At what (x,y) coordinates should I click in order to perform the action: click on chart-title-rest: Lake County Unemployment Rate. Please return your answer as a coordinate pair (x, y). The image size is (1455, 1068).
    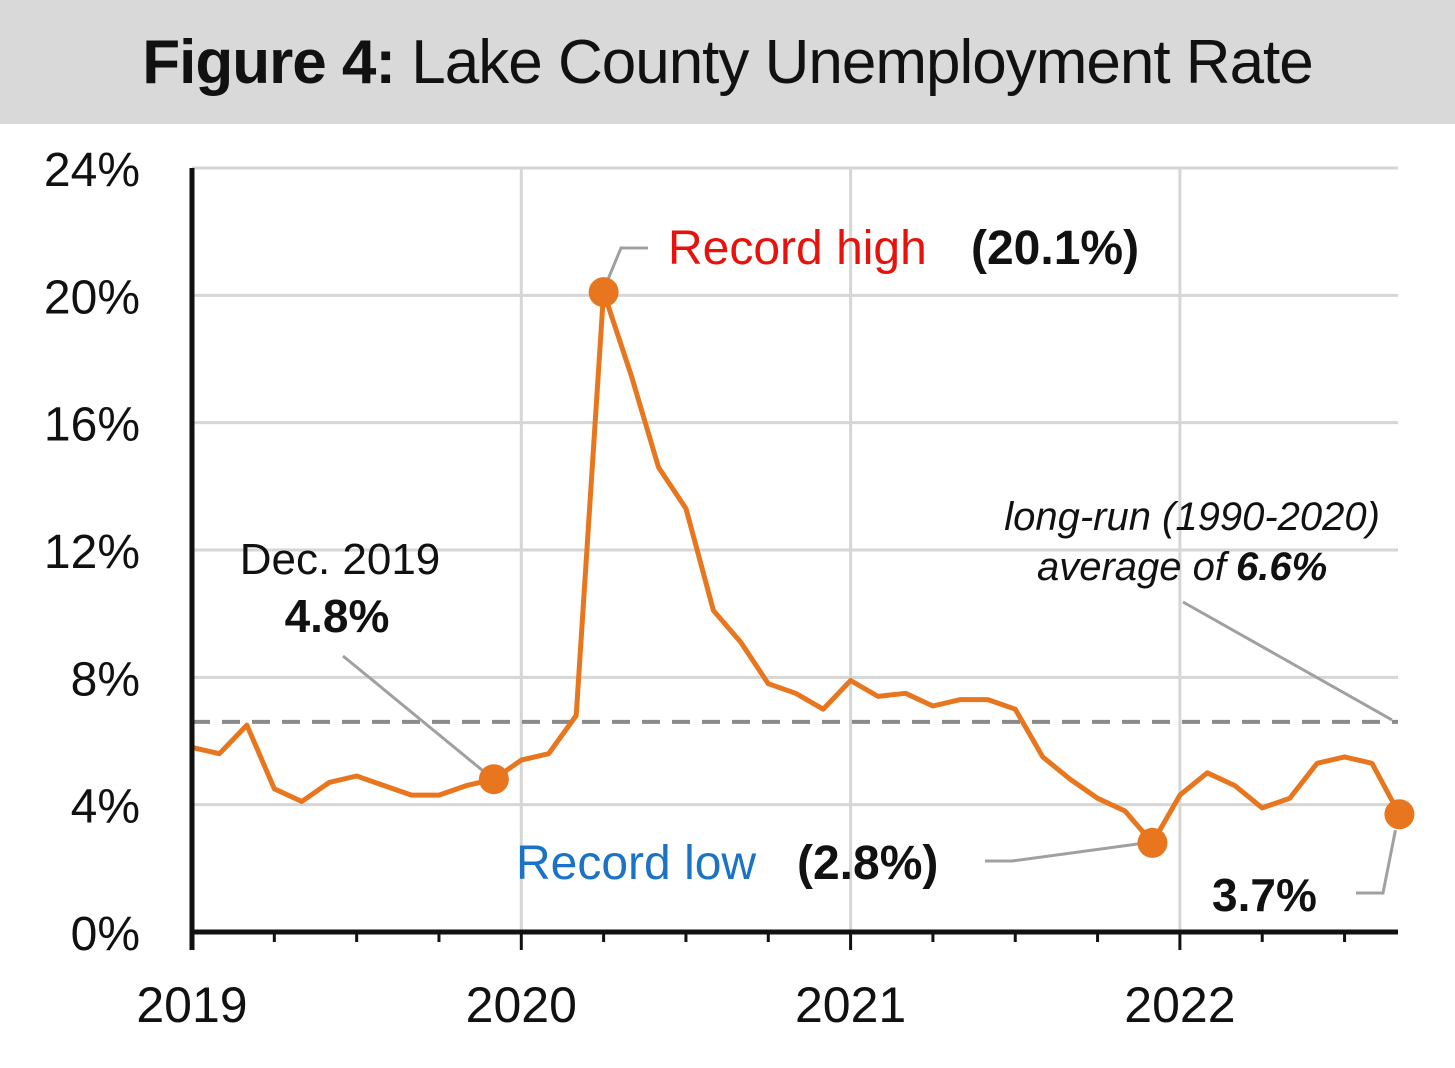
    Looking at the image, I should click on (862, 62).